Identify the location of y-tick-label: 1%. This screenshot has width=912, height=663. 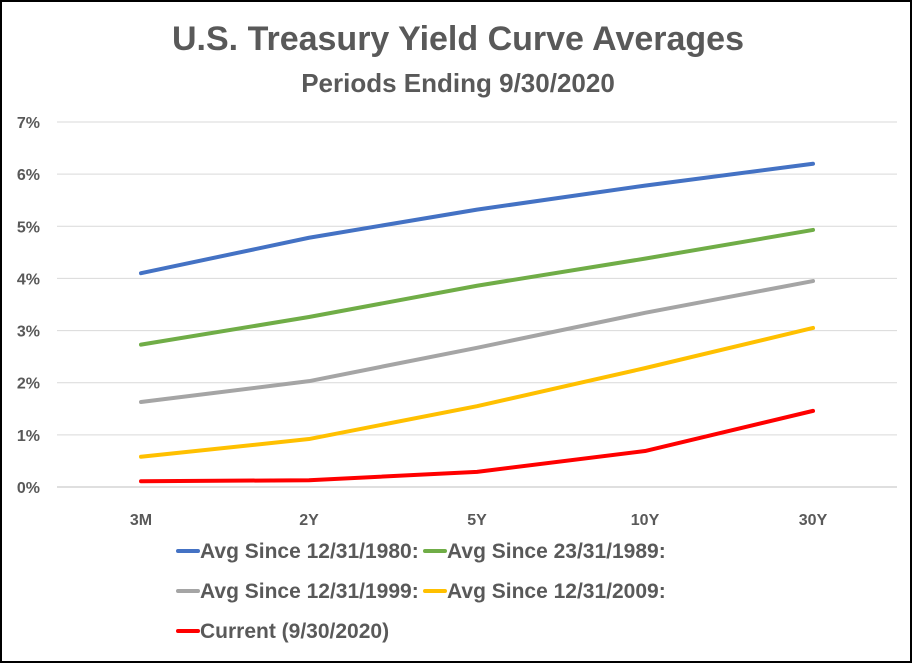
(28, 436).